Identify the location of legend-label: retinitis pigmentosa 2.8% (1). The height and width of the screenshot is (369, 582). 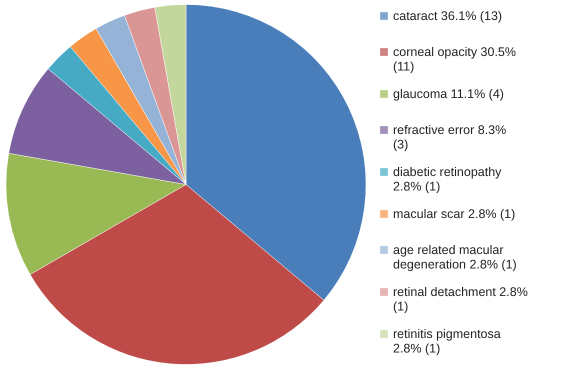
(447, 341).